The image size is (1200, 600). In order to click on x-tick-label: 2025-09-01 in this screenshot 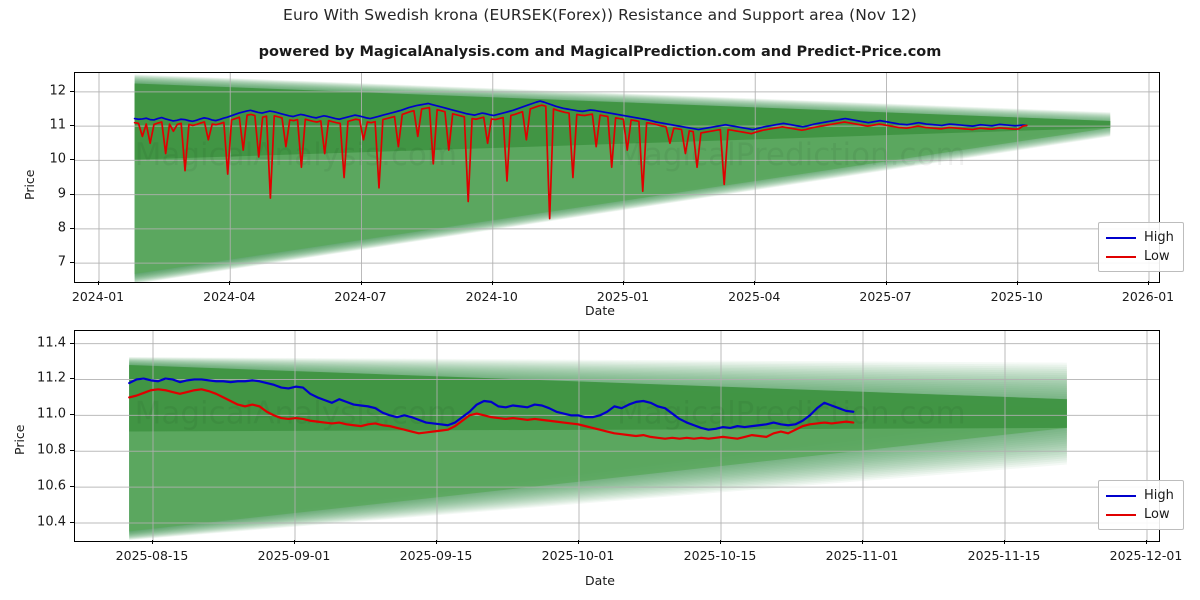, I will do `click(294, 555)`.